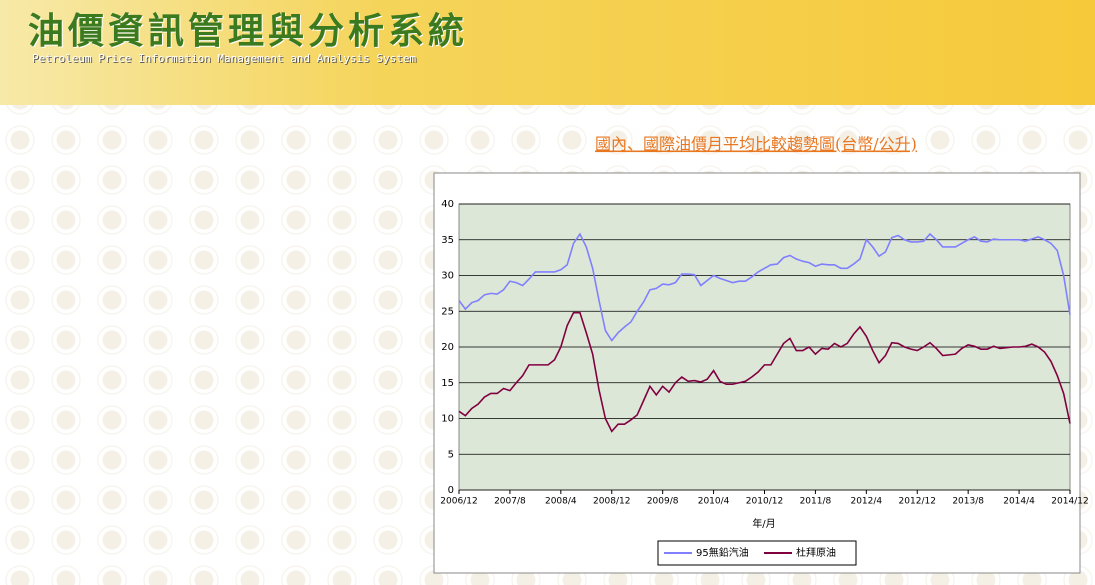 The height and width of the screenshot is (585, 1095). What do you see at coordinates (458, 502) in the screenshot?
I see `x-tick-label: 2006/12` at bounding box center [458, 502].